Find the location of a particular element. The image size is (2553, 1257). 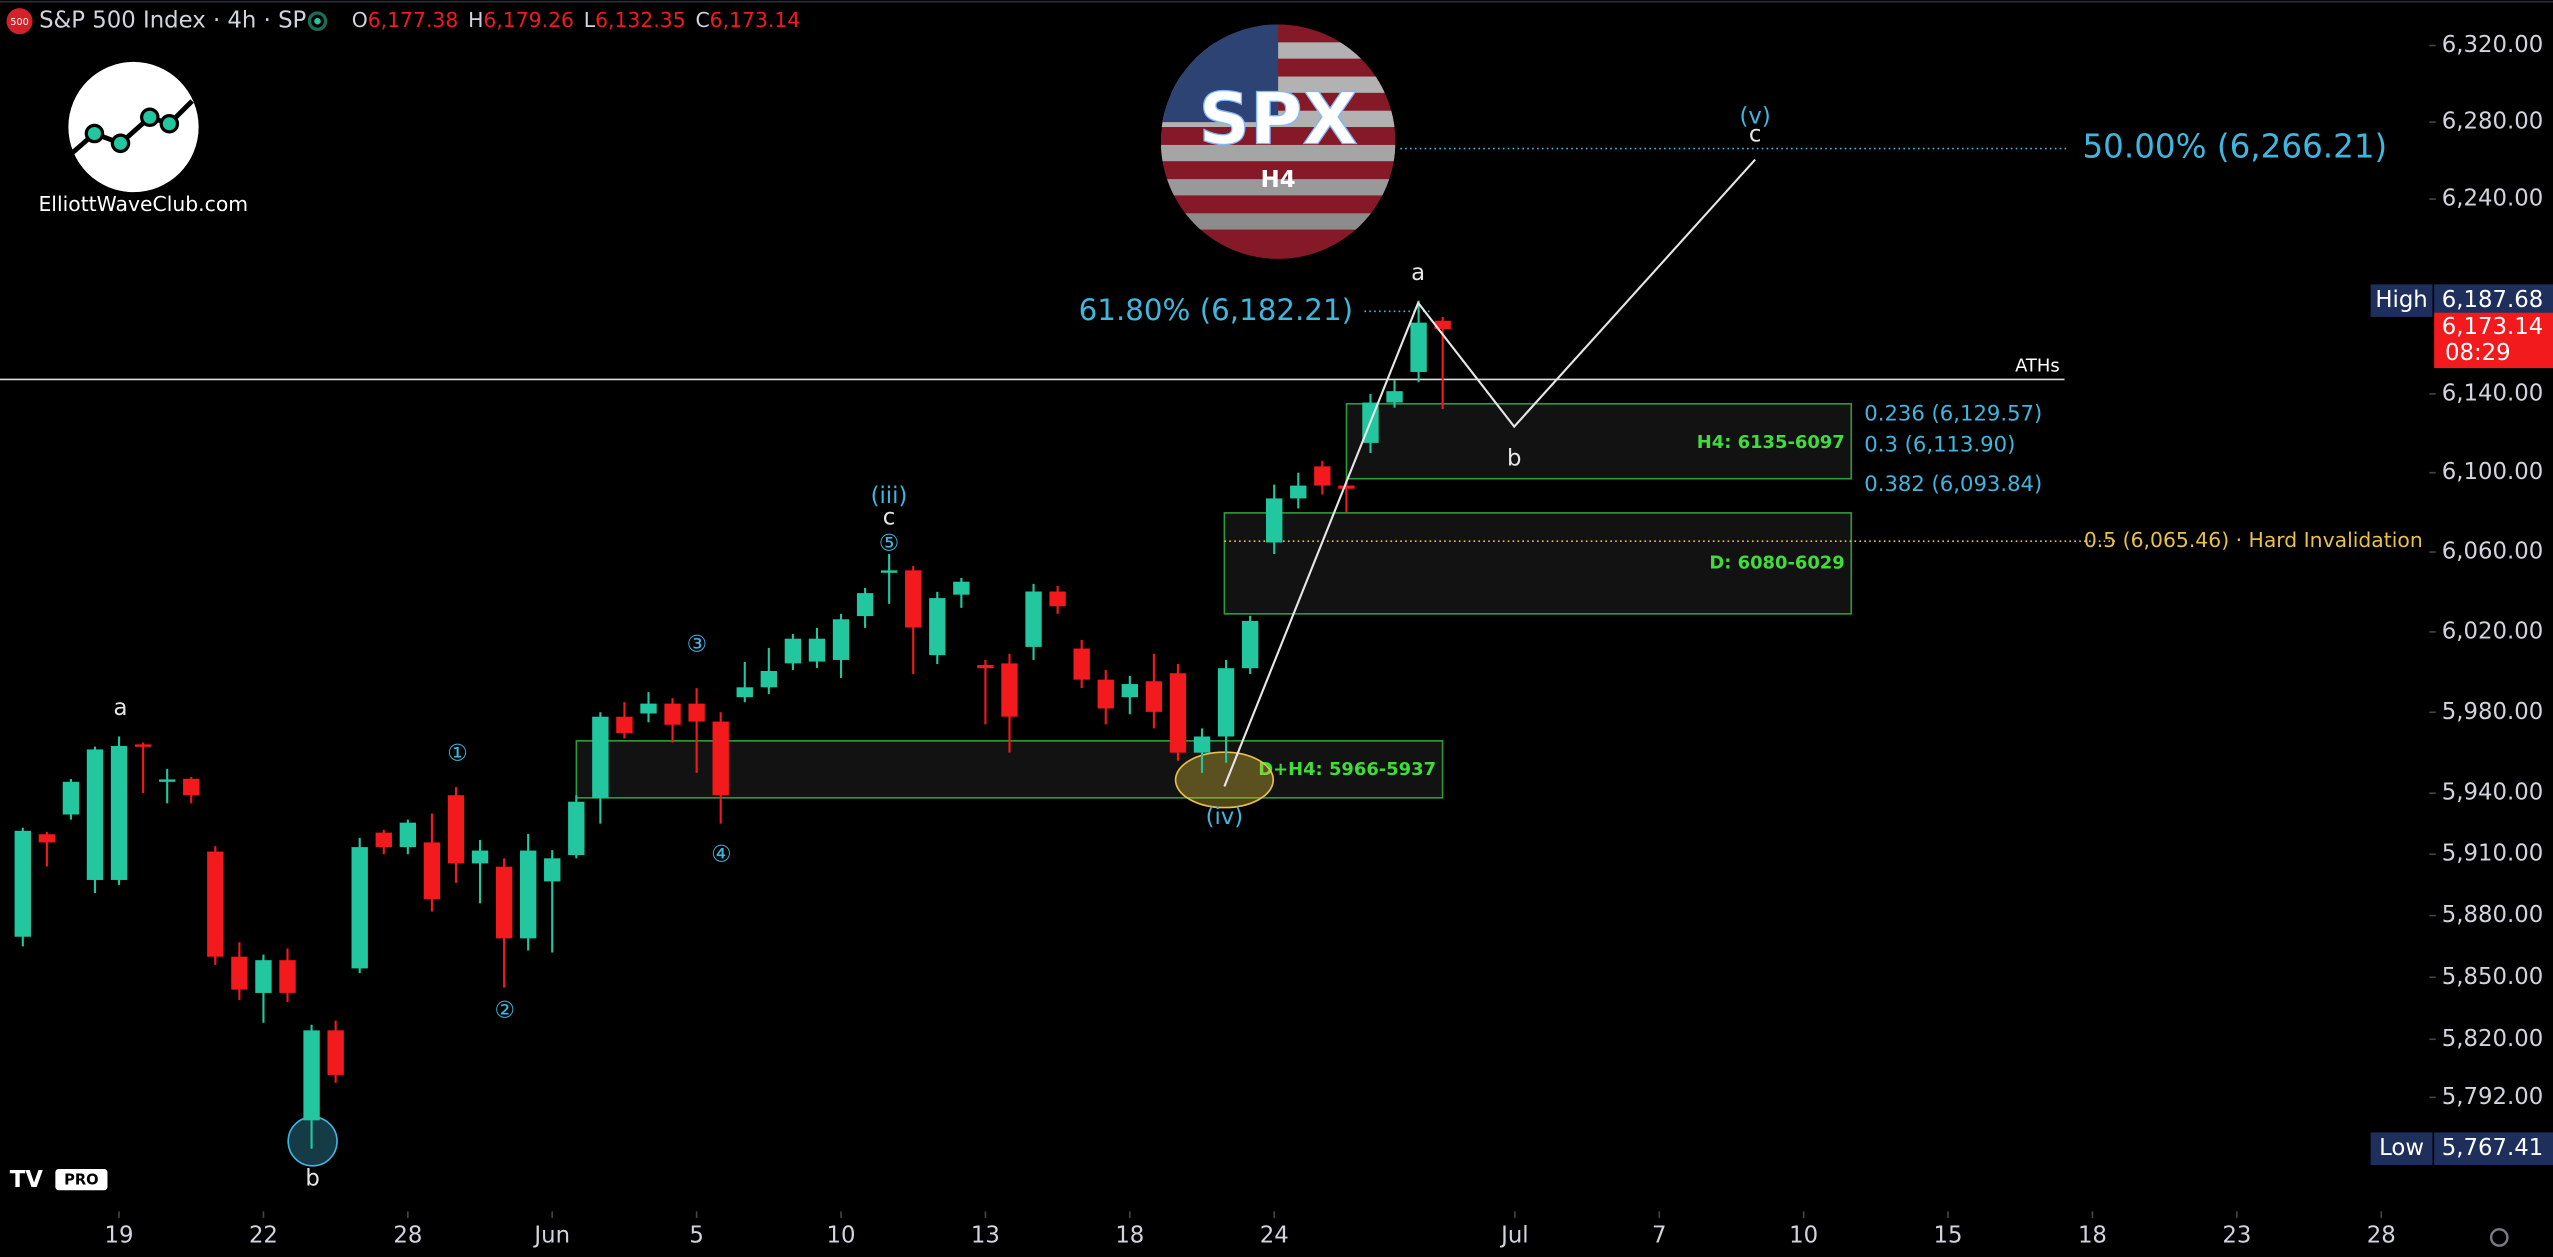

price-marker-value-box is located at coordinates (2493, 300).